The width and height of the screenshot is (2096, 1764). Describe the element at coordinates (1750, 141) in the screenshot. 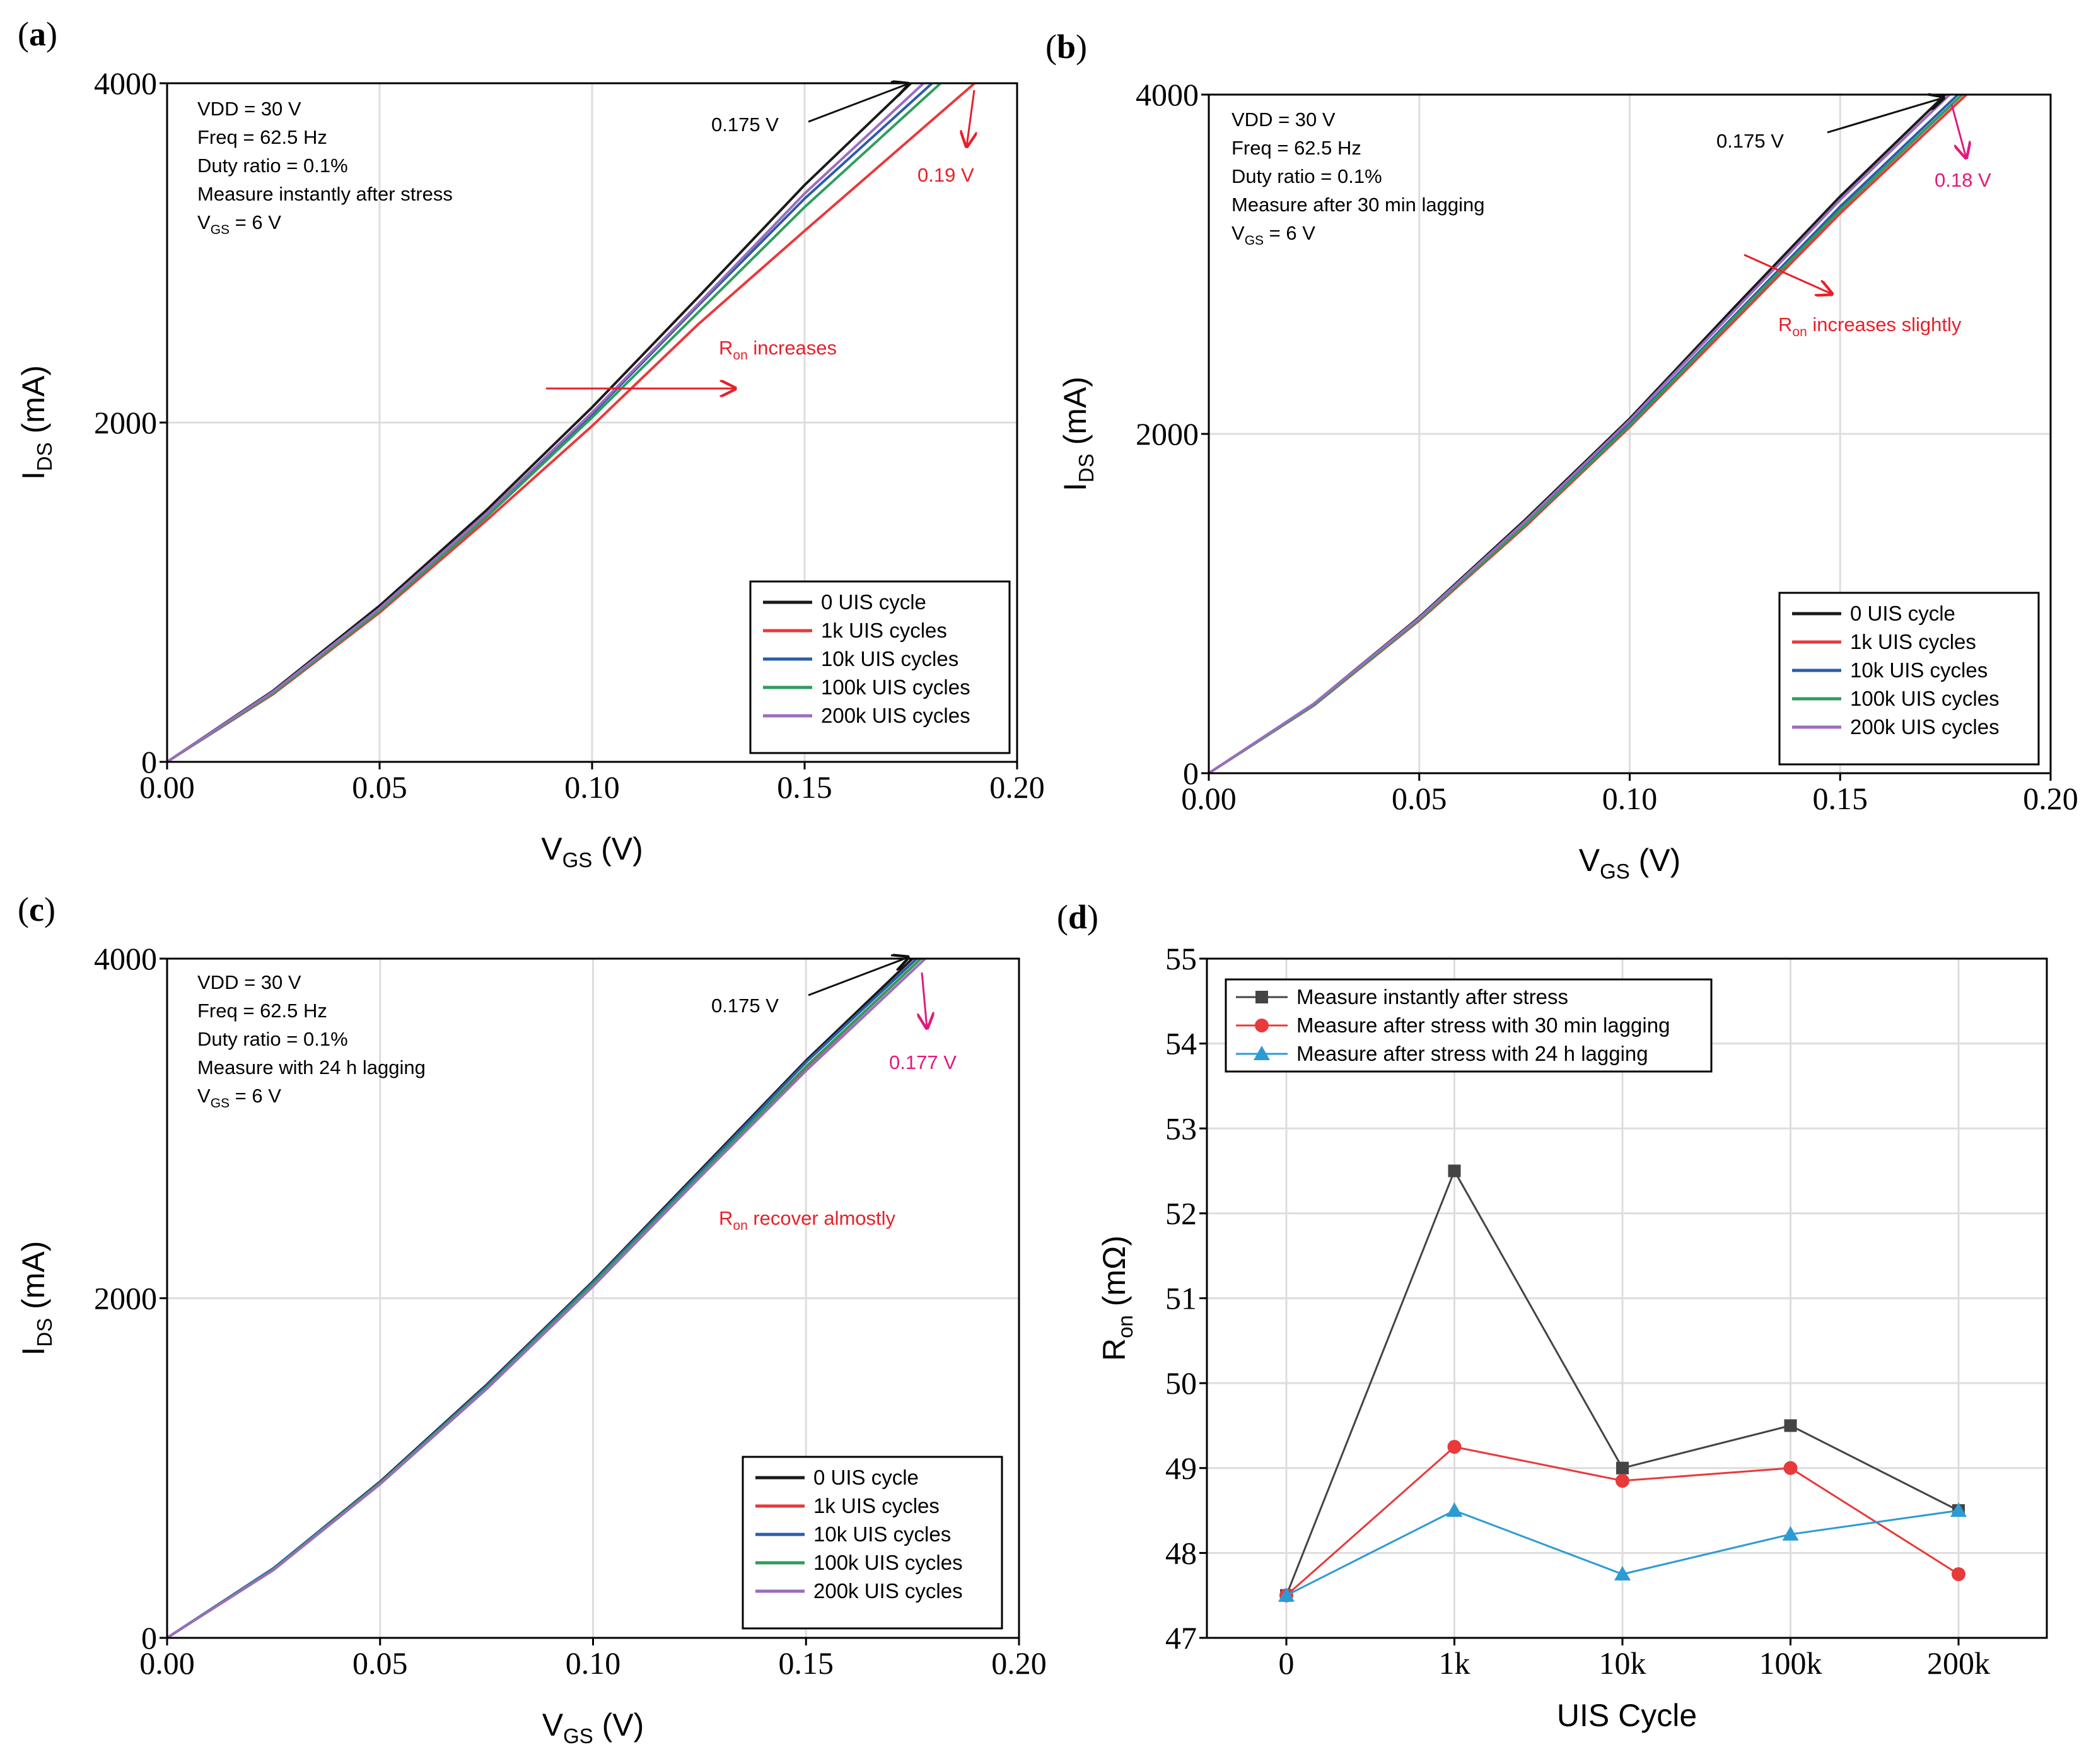

I see `annotation-black: 0.175 V` at that location.